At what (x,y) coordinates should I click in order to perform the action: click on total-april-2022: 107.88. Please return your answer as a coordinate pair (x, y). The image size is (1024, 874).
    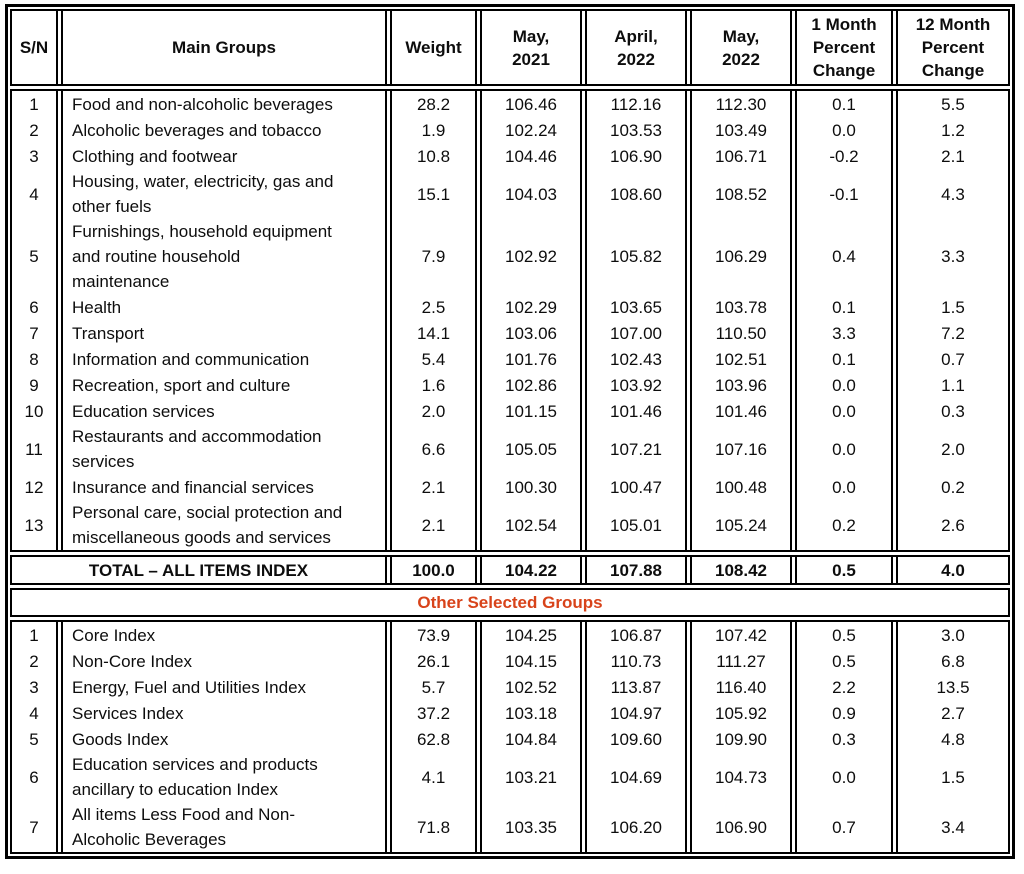
    Looking at the image, I should click on (636, 570).